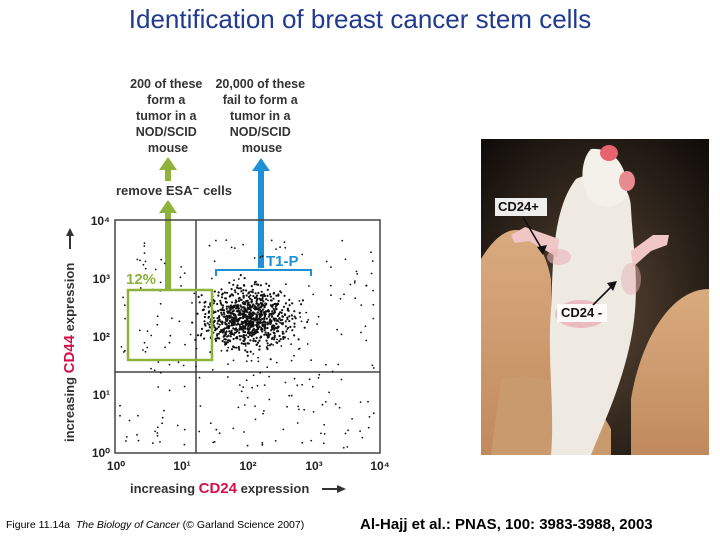 This screenshot has height=540, width=720. What do you see at coordinates (141, 279) in the screenshot?
I see `gate-percent-label: 12%` at bounding box center [141, 279].